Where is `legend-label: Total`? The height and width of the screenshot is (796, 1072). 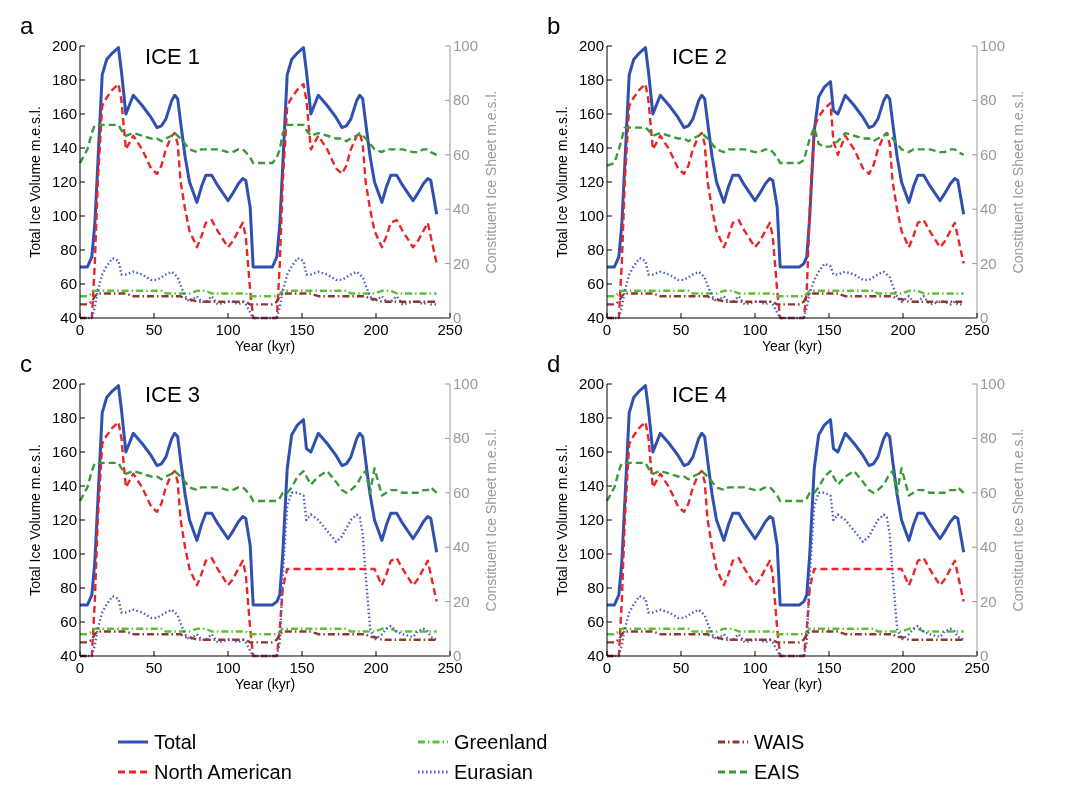
legend-label: Total is located at coordinates (175, 742).